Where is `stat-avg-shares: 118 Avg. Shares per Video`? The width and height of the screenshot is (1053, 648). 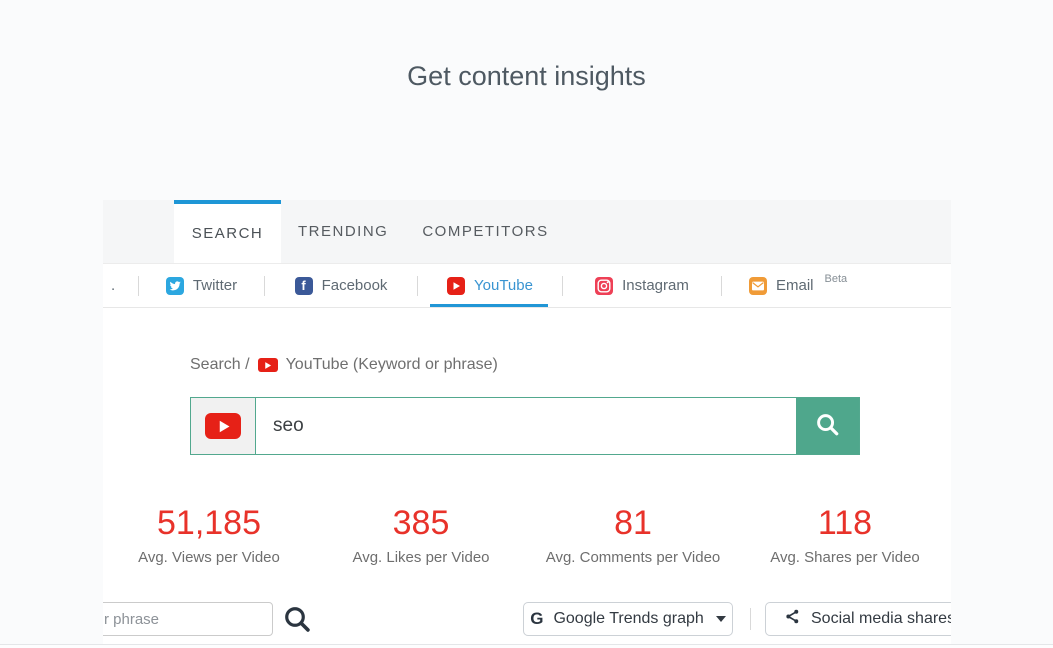
stat-avg-shares: 118 Avg. Shares per Video is located at coordinates (845, 535).